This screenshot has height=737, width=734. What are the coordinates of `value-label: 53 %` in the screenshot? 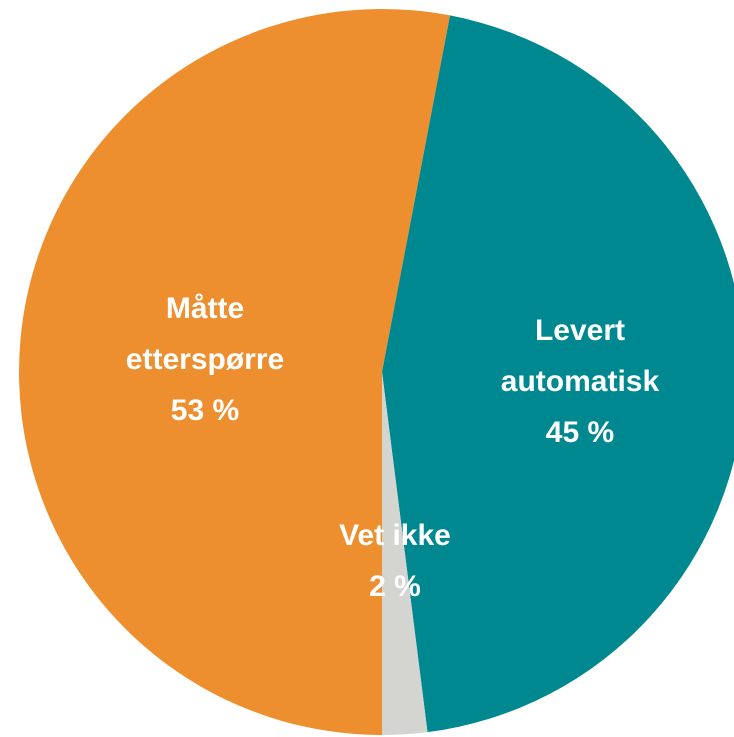 It's located at (205, 410).